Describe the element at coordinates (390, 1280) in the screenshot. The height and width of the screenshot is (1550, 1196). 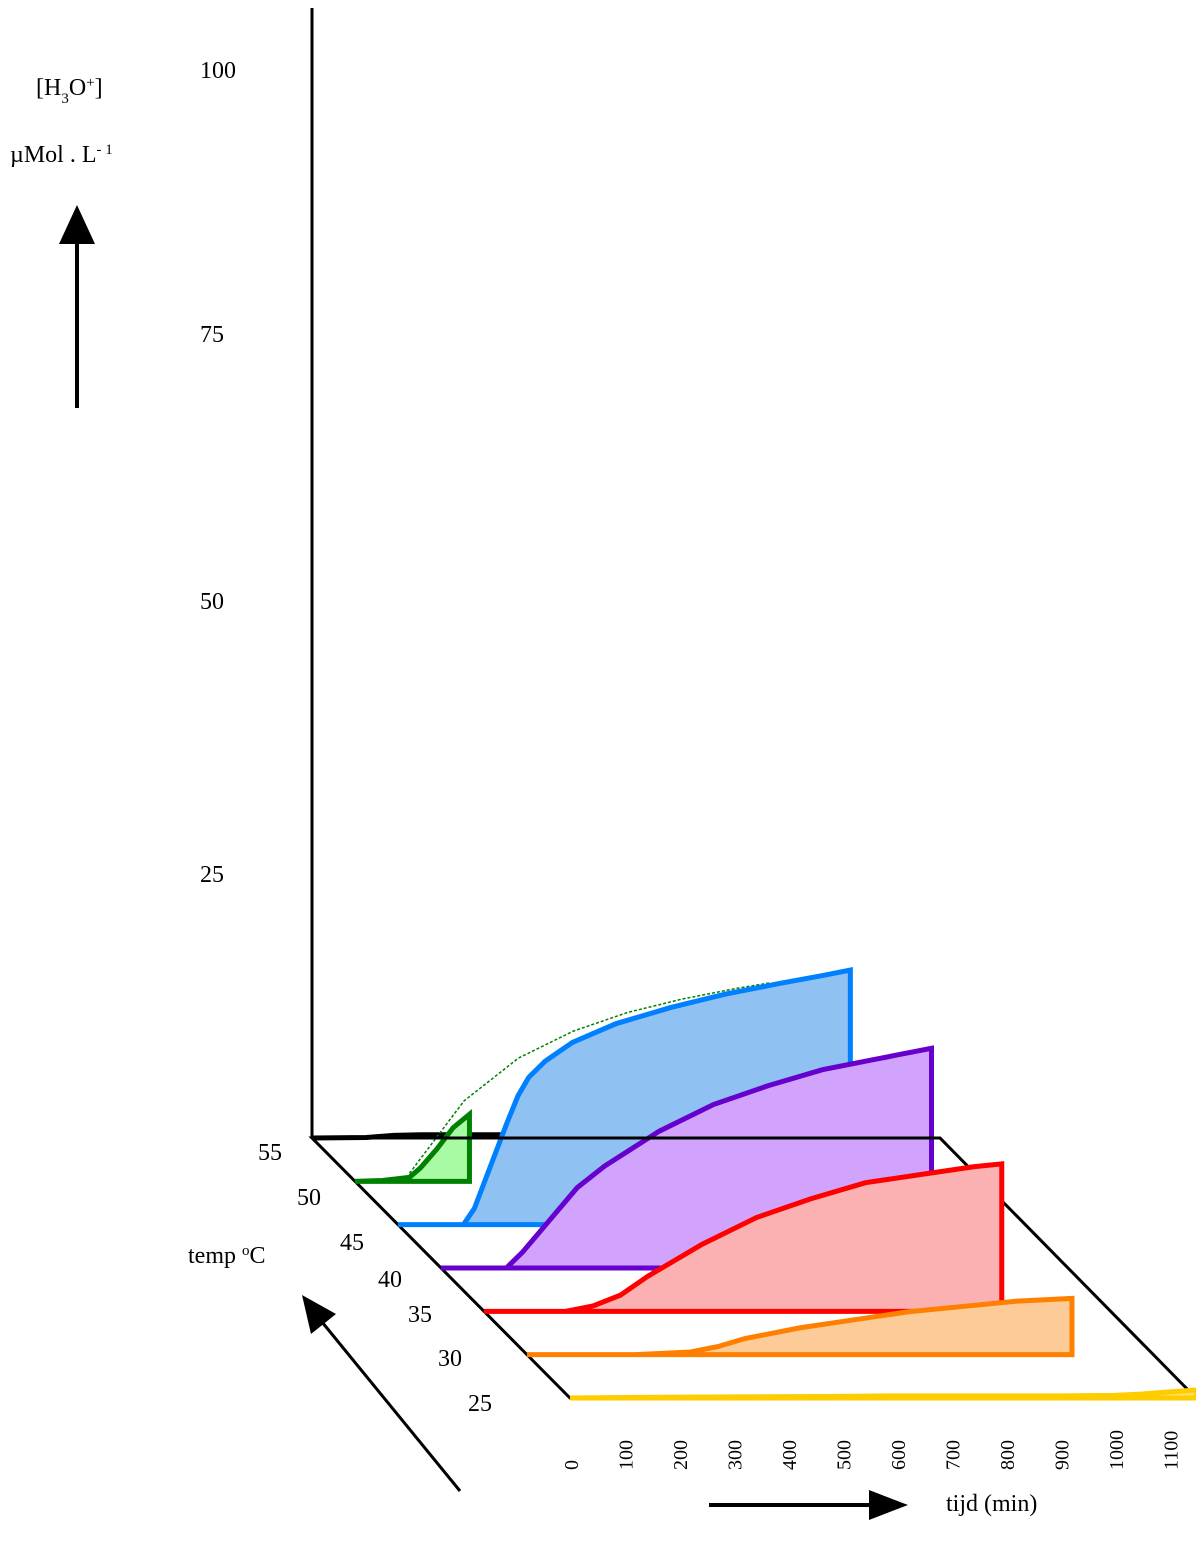
I see `z-tick-label: 40` at that location.